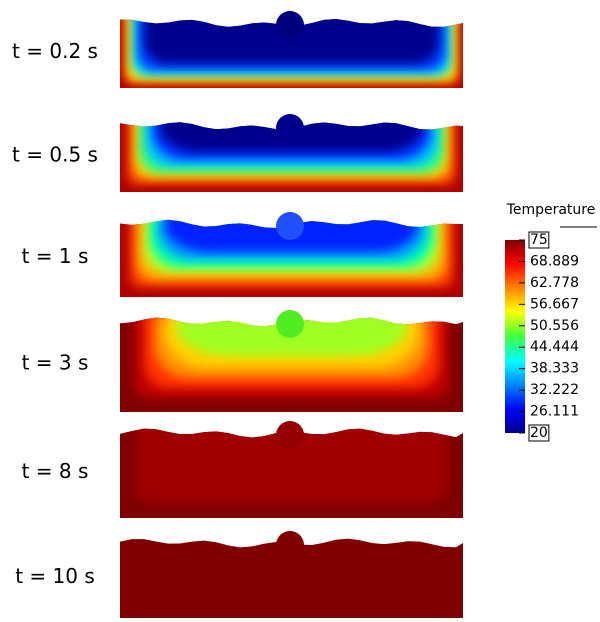 This screenshot has height=622, width=600. I want to click on time-label: t = 0.5 s, so click(55, 155).